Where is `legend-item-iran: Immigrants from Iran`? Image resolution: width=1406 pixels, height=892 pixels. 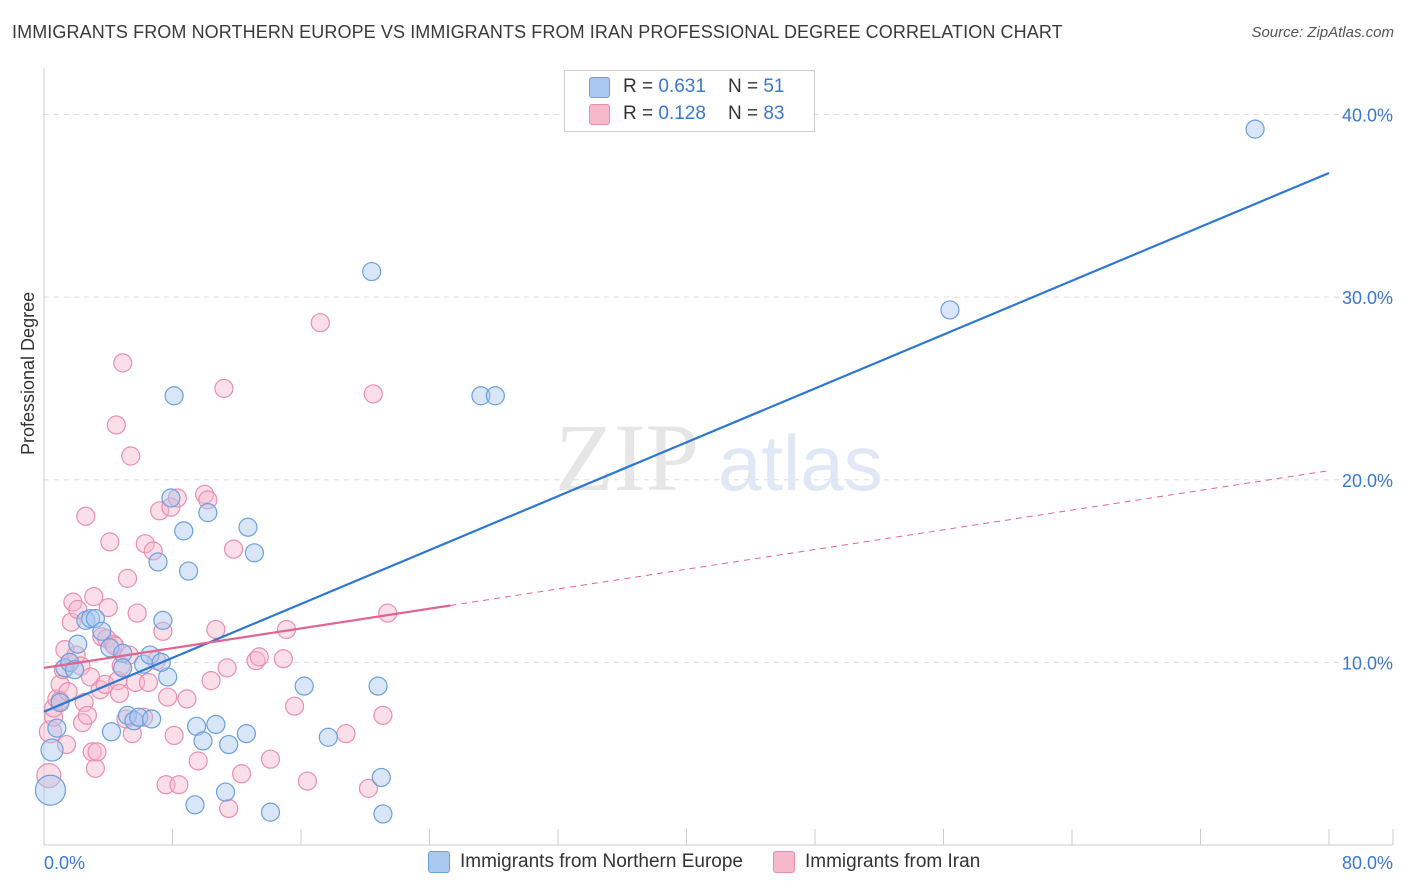 legend-item-iran: Immigrants from Iran is located at coordinates (876, 862).